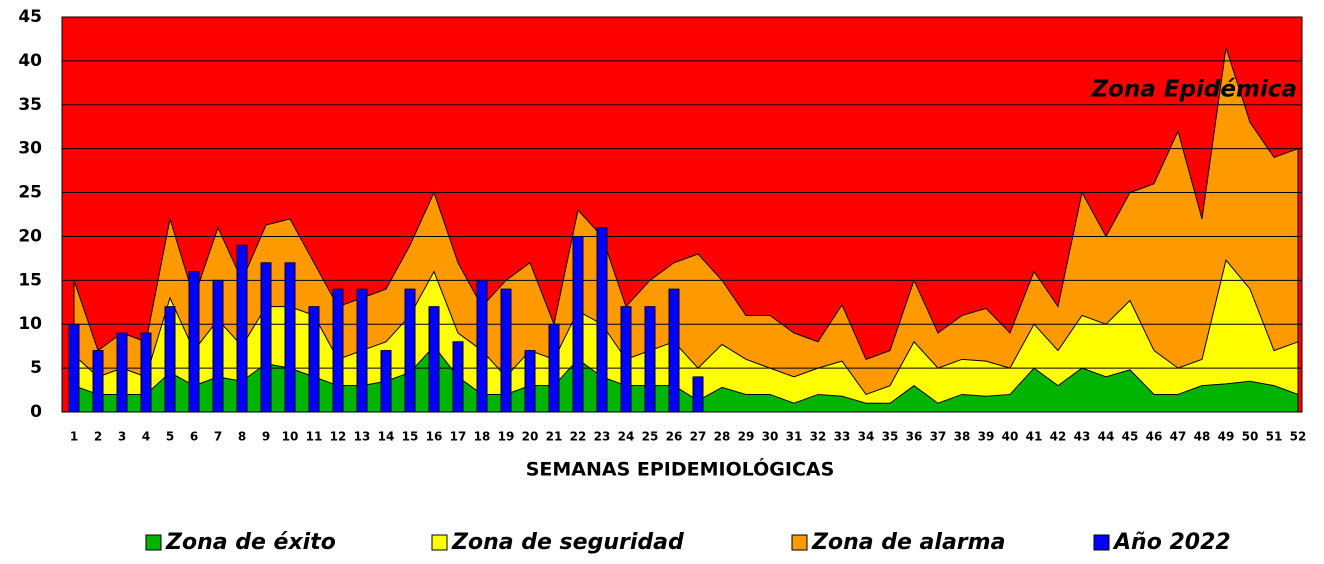 The width and height of the screenshot is (1324, 564). Describe the element at coordinates (1010, 437) in the screenshot. I see `x-tick-label: 40` at that location.